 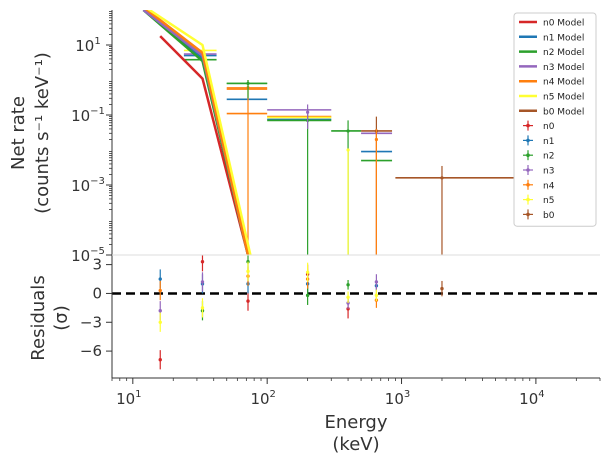 What do you see at coordinates (88, 185) in the screenshot?
I see `top-y-tick-label-2: 10⁻³` at bounding box center [88, 185].